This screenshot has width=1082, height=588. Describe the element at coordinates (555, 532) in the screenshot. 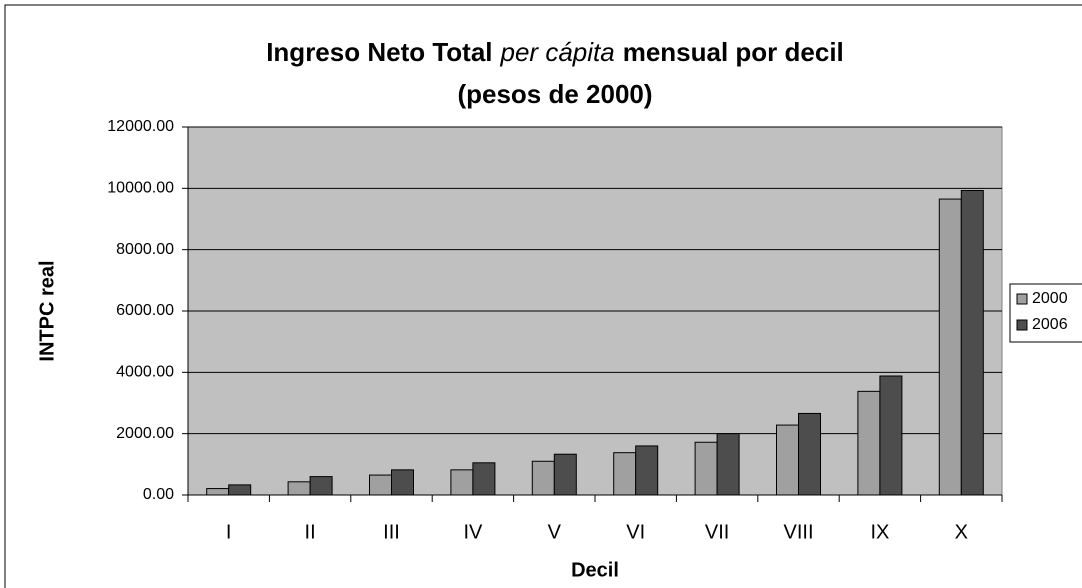

I see `x-tick-label: V` at that location.